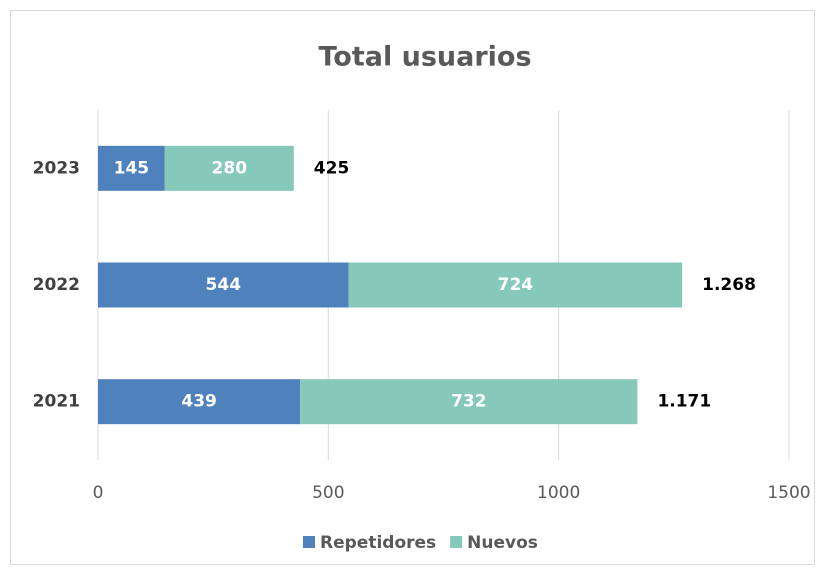 This screenshot has height=574, width=826. I want to click on data-label: 544, so click(224, 285).